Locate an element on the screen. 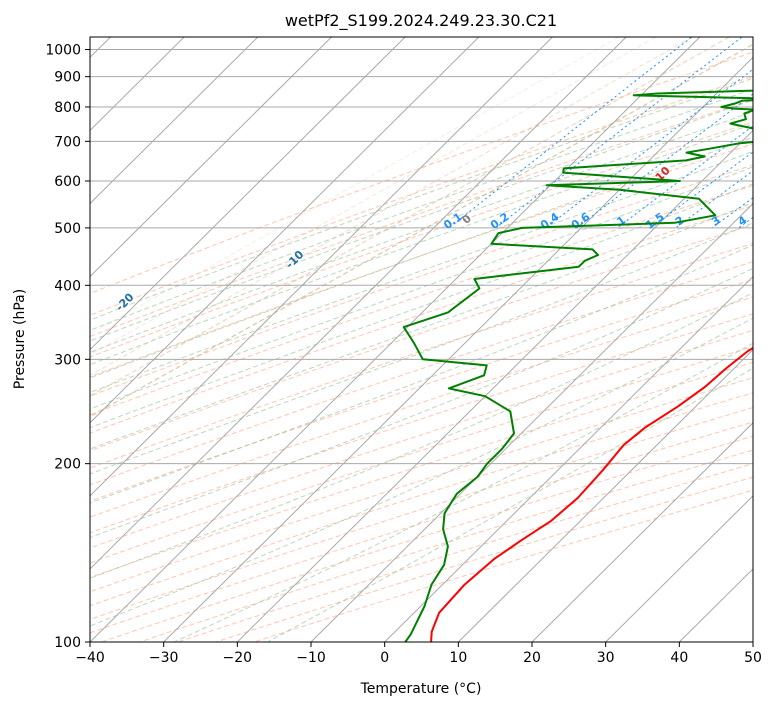  x-tick-label: 0 is located at coordinates (384, 658).